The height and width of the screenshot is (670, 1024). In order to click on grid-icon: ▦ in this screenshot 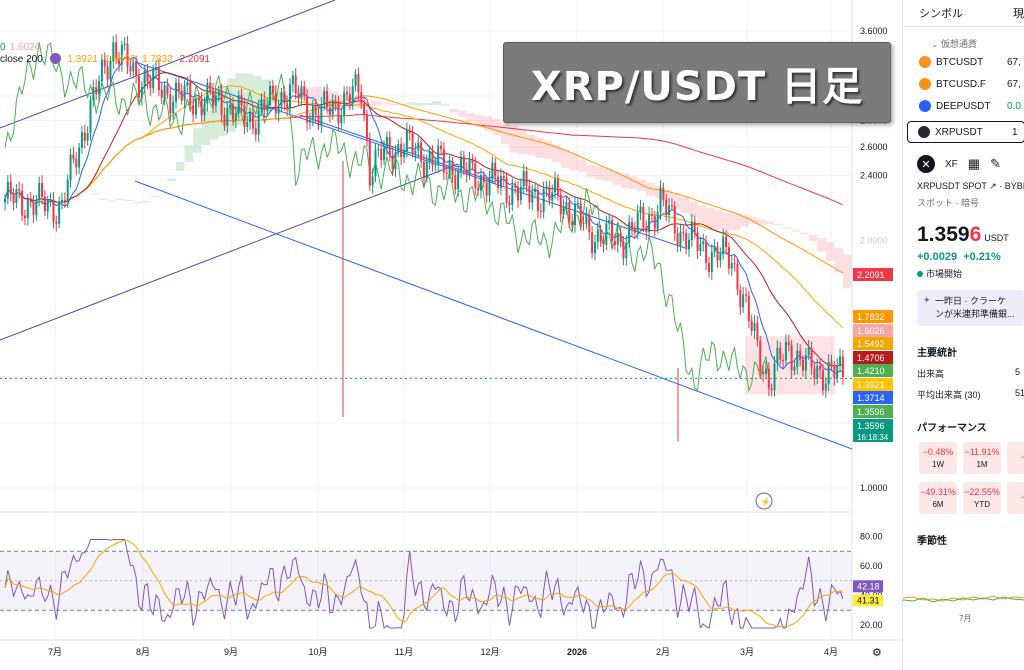, I will do `click(974, 163)`.